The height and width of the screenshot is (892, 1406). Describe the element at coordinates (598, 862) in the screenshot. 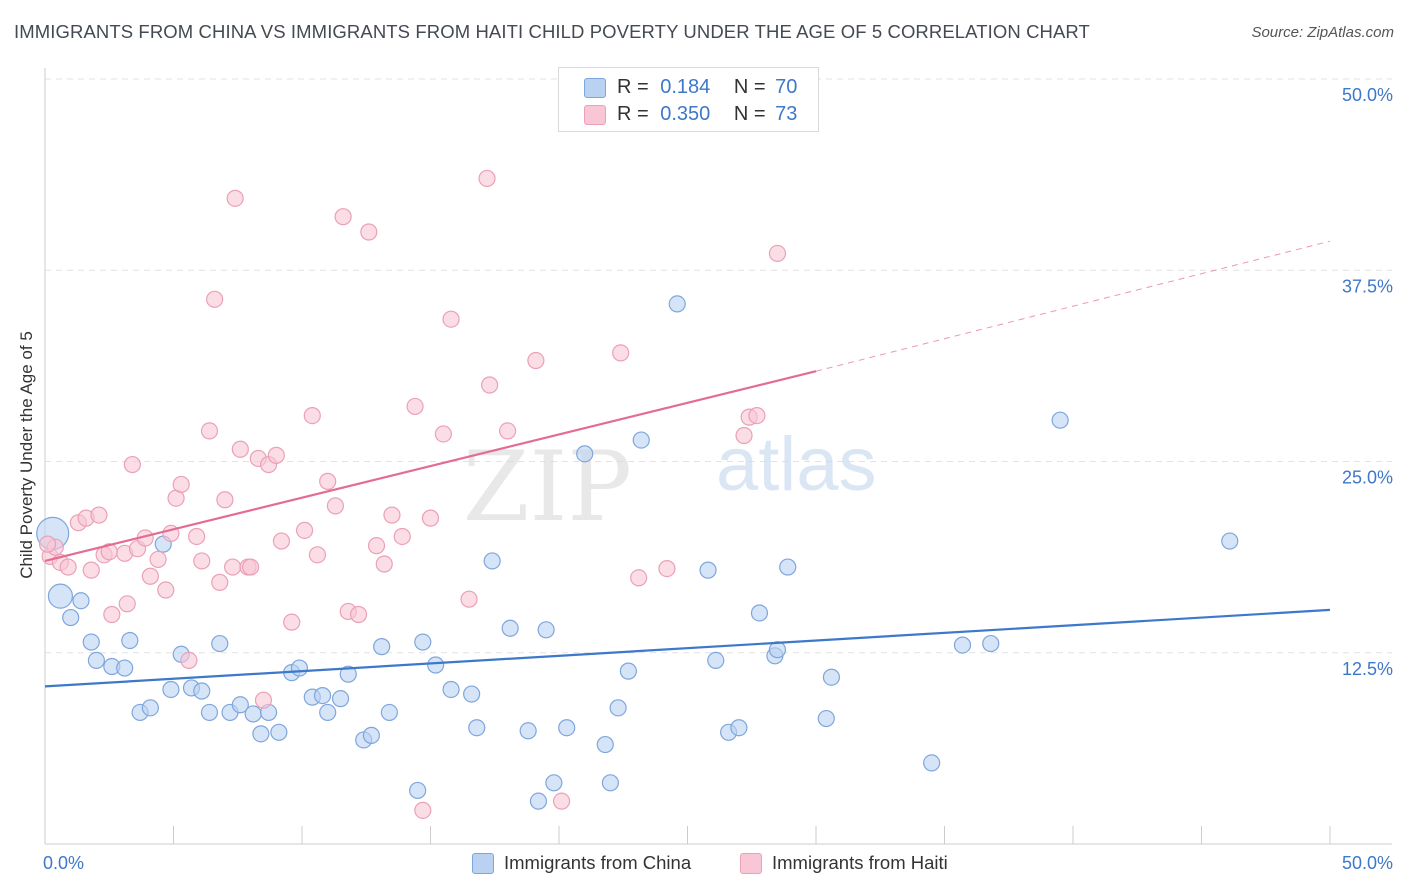

I see `bottom-legend-label-china: Immigrants from China` at that location.